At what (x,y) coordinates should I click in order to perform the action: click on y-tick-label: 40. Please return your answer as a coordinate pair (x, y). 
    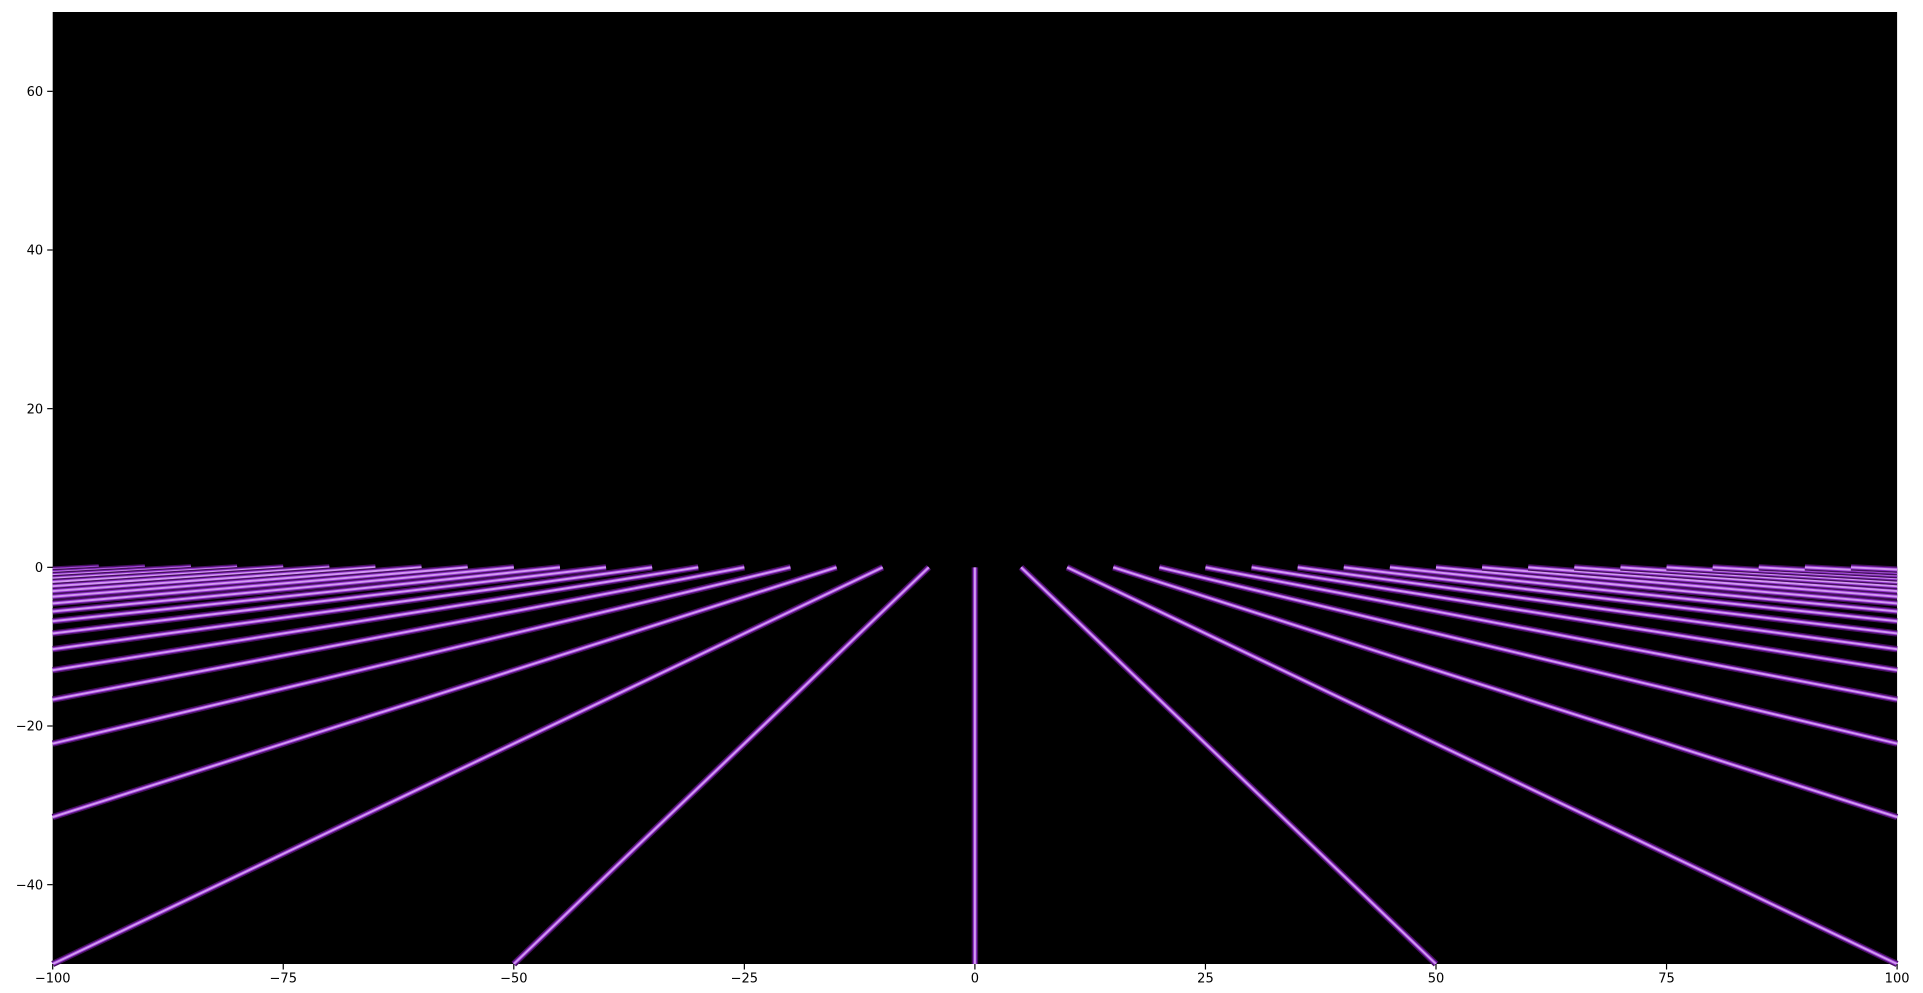
    Looking at the image, I should click on (35, 251).